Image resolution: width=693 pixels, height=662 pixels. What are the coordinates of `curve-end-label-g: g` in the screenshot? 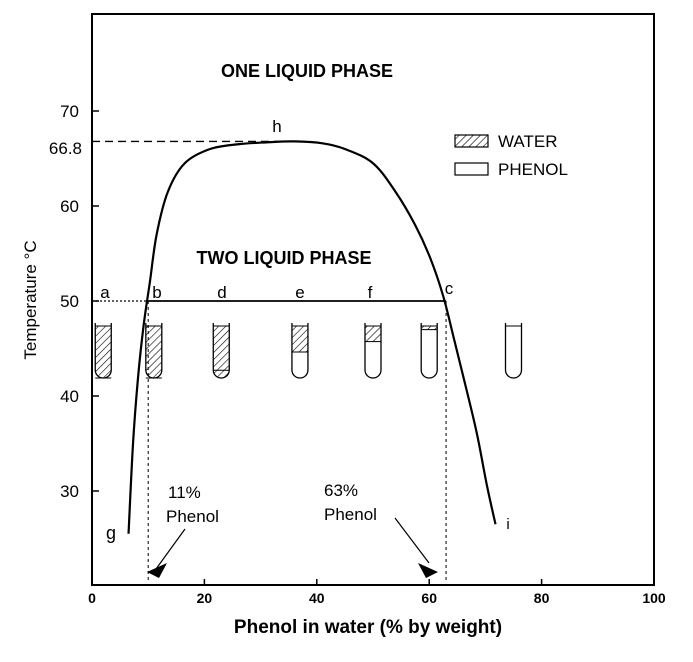 It's located at (111, 533).